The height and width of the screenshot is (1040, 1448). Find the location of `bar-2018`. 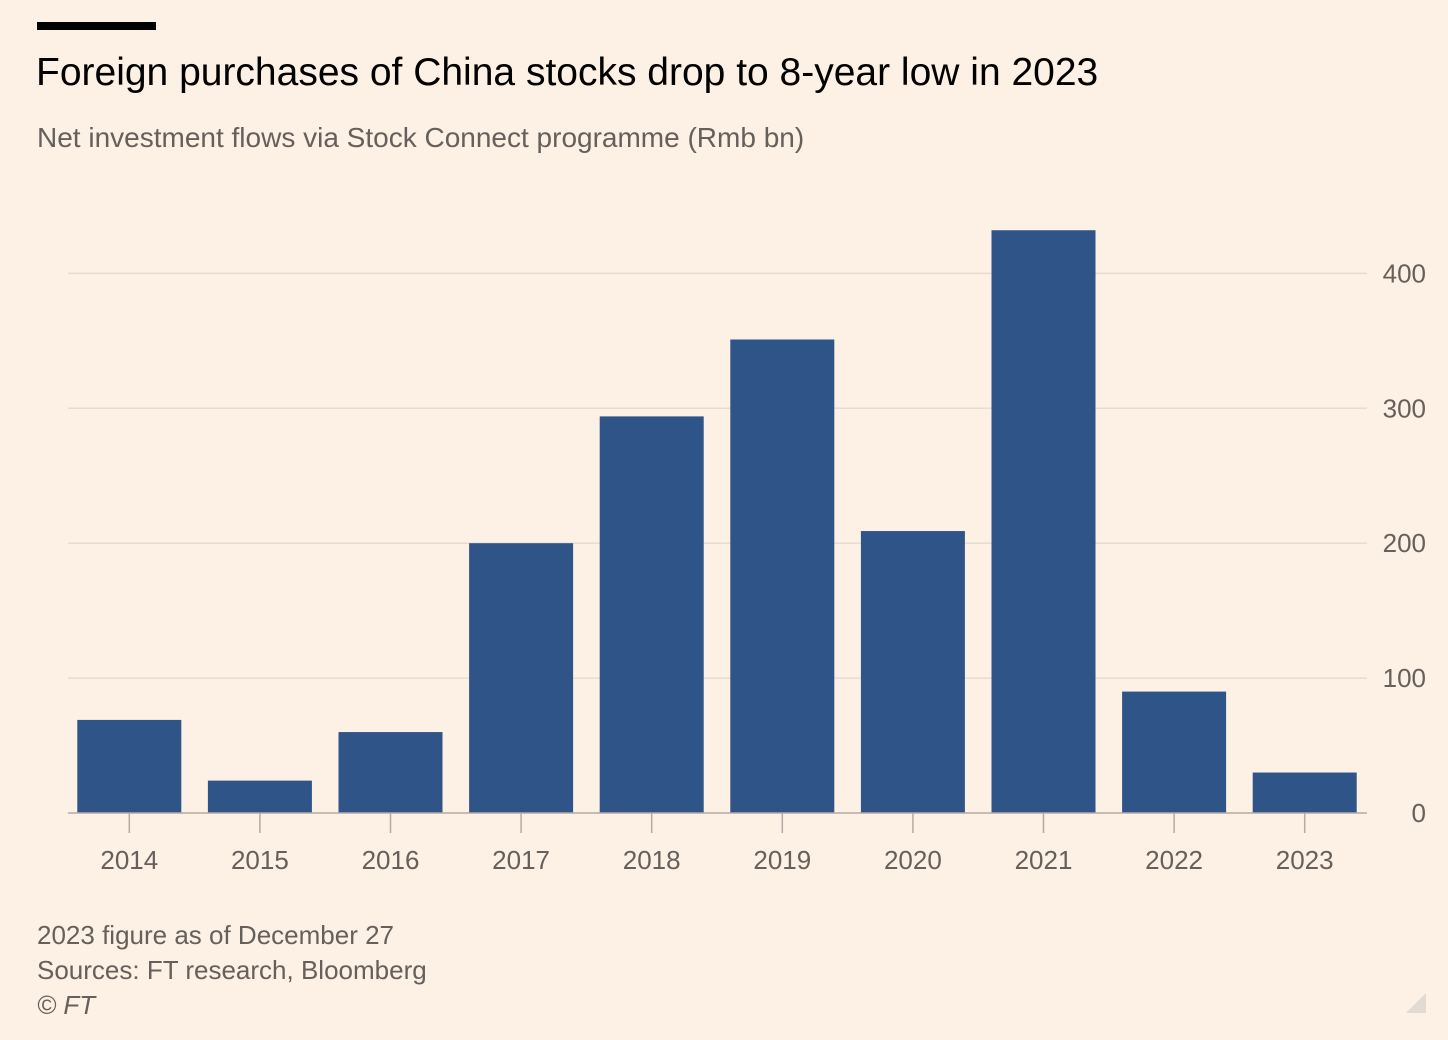

bar-2018 is located at coordinates (651, 614).